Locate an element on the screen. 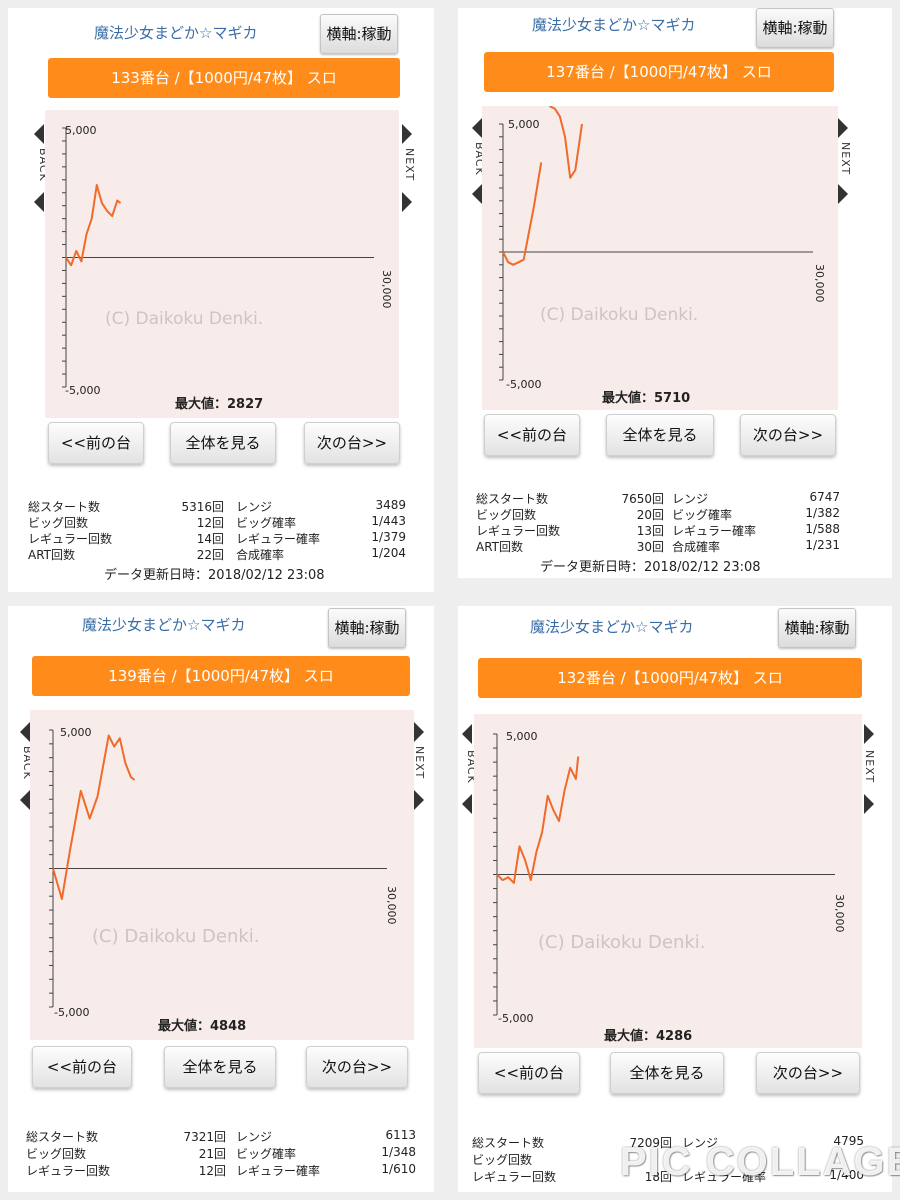  stat-value: 7209回 is located at coordinates (650, 1143).